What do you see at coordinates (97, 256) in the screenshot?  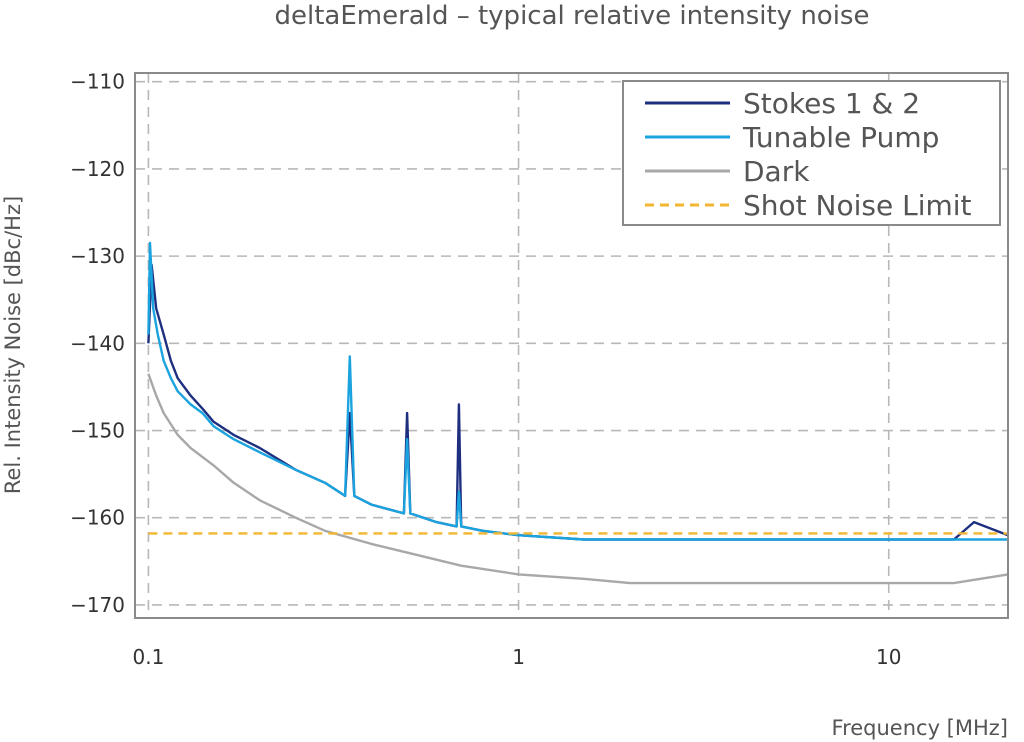 I see `y-tick-label: −130` at bounding box center [97, 256].